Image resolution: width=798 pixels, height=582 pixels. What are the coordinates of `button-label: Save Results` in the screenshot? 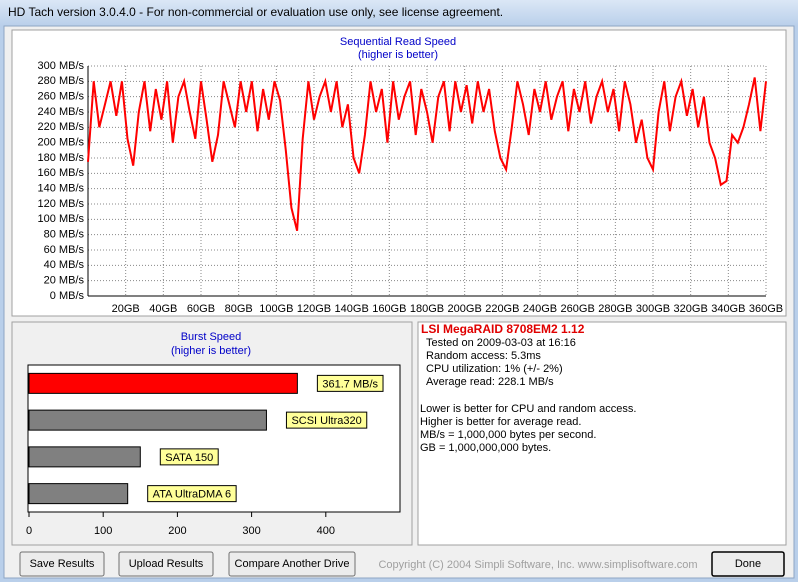 It's located at (62, 564).